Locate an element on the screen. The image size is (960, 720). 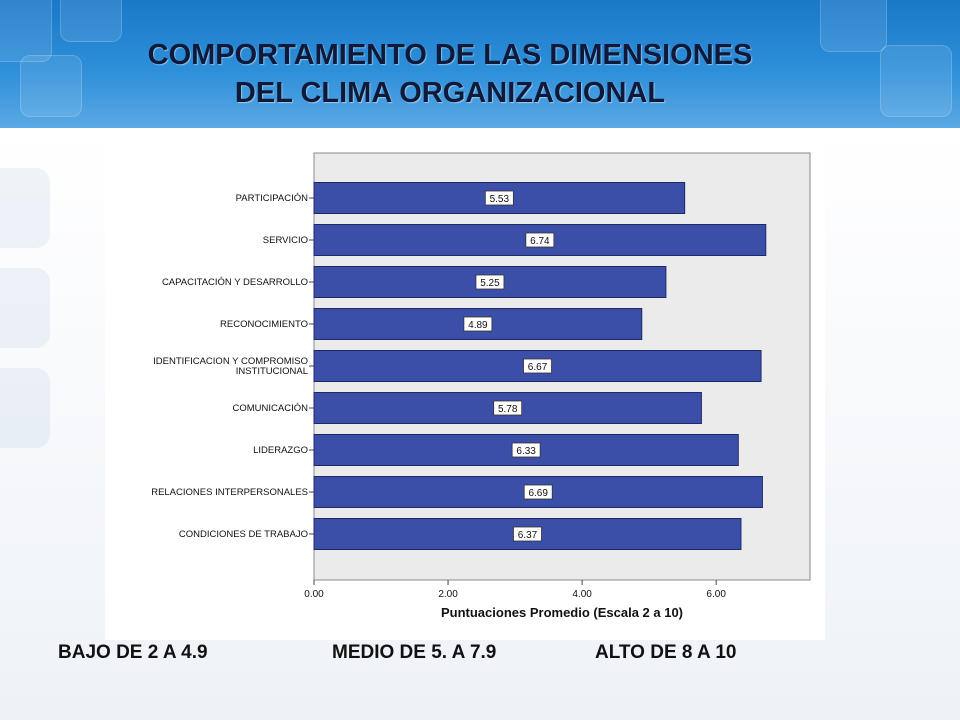
data-label: 6.69 is located at coordinates (538, 493).